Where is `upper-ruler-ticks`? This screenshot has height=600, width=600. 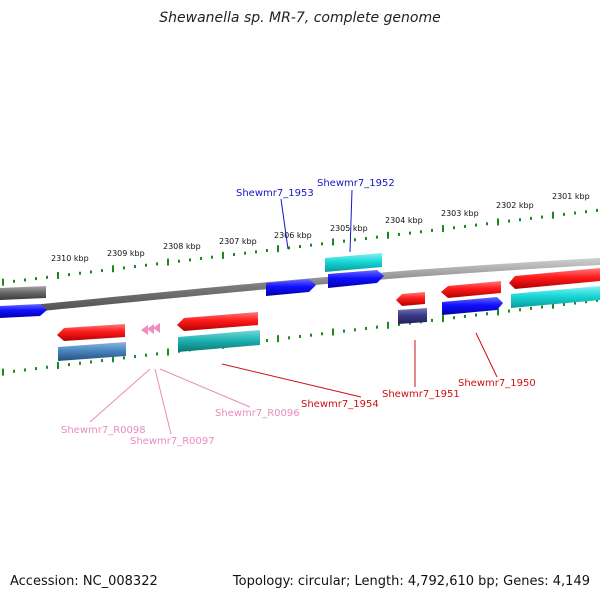 upper-ruler-ticks is located at coordinates (300, 247).